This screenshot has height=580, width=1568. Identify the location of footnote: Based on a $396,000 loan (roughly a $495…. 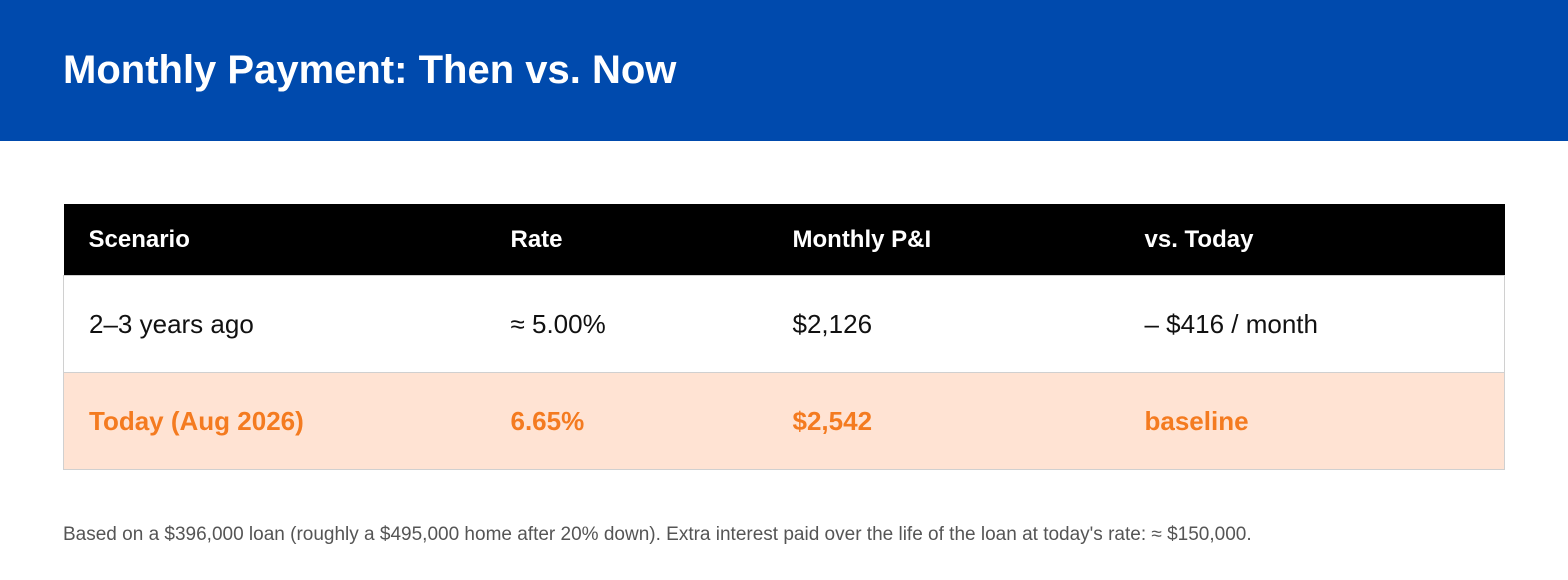
(657, 534).